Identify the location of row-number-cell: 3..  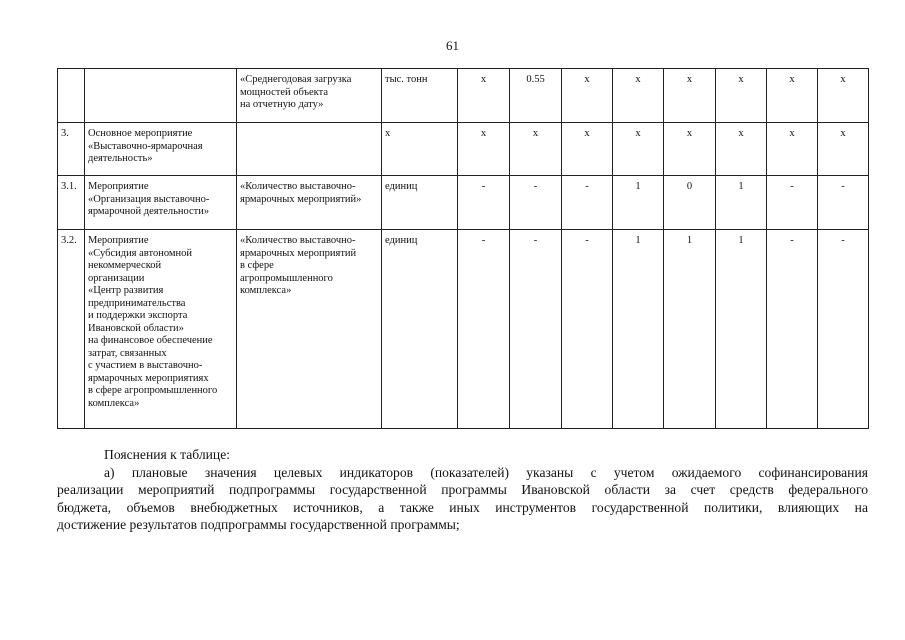
(71, 149).